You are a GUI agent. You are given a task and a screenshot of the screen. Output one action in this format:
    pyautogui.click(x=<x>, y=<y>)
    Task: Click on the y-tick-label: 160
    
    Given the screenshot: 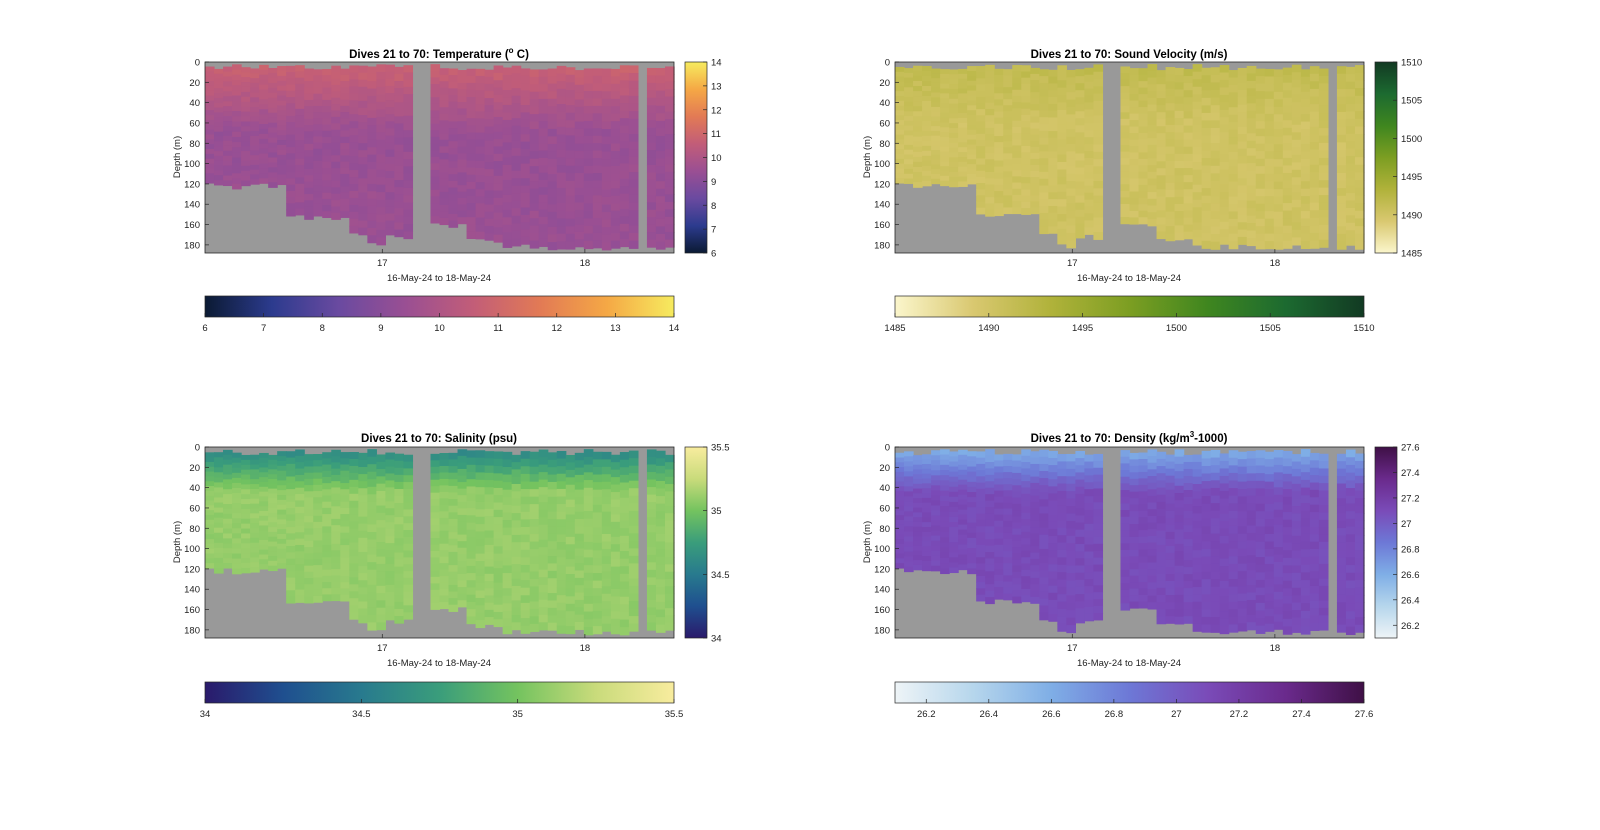 What is the action you would take?
    pyautogui.click(x=192, y=225)
    